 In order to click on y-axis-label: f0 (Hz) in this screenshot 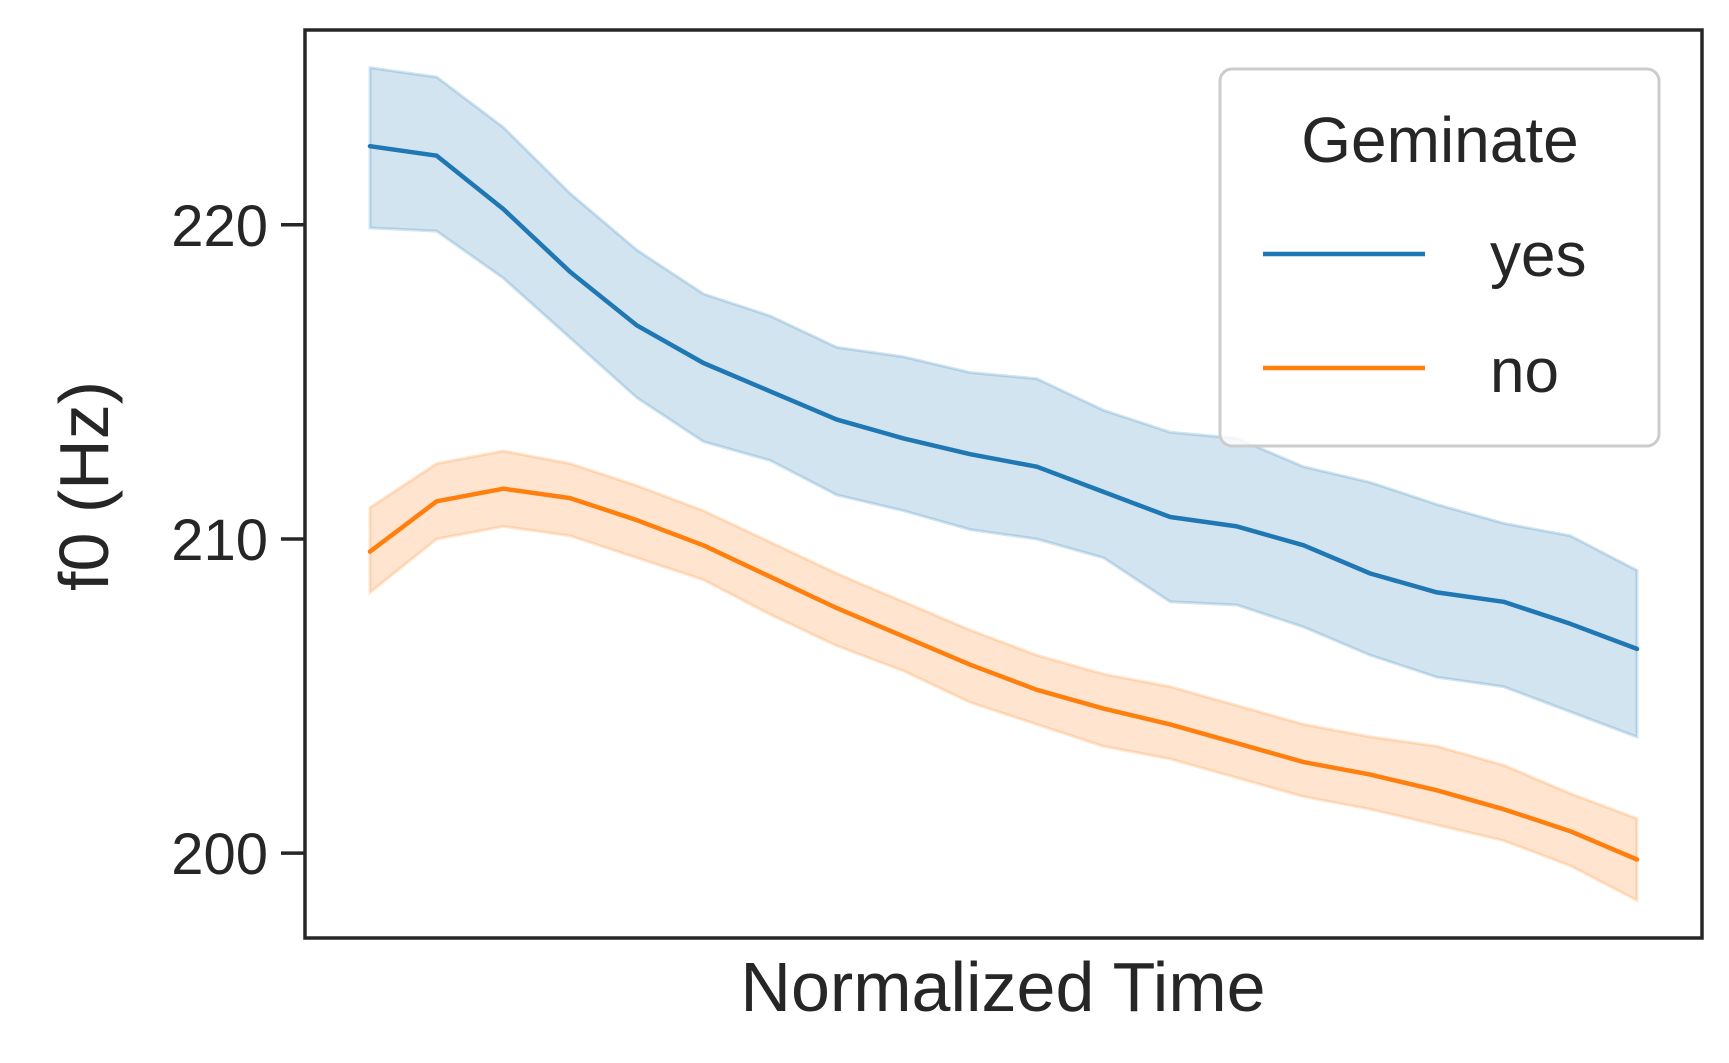, I will do `click(84, 486)`.